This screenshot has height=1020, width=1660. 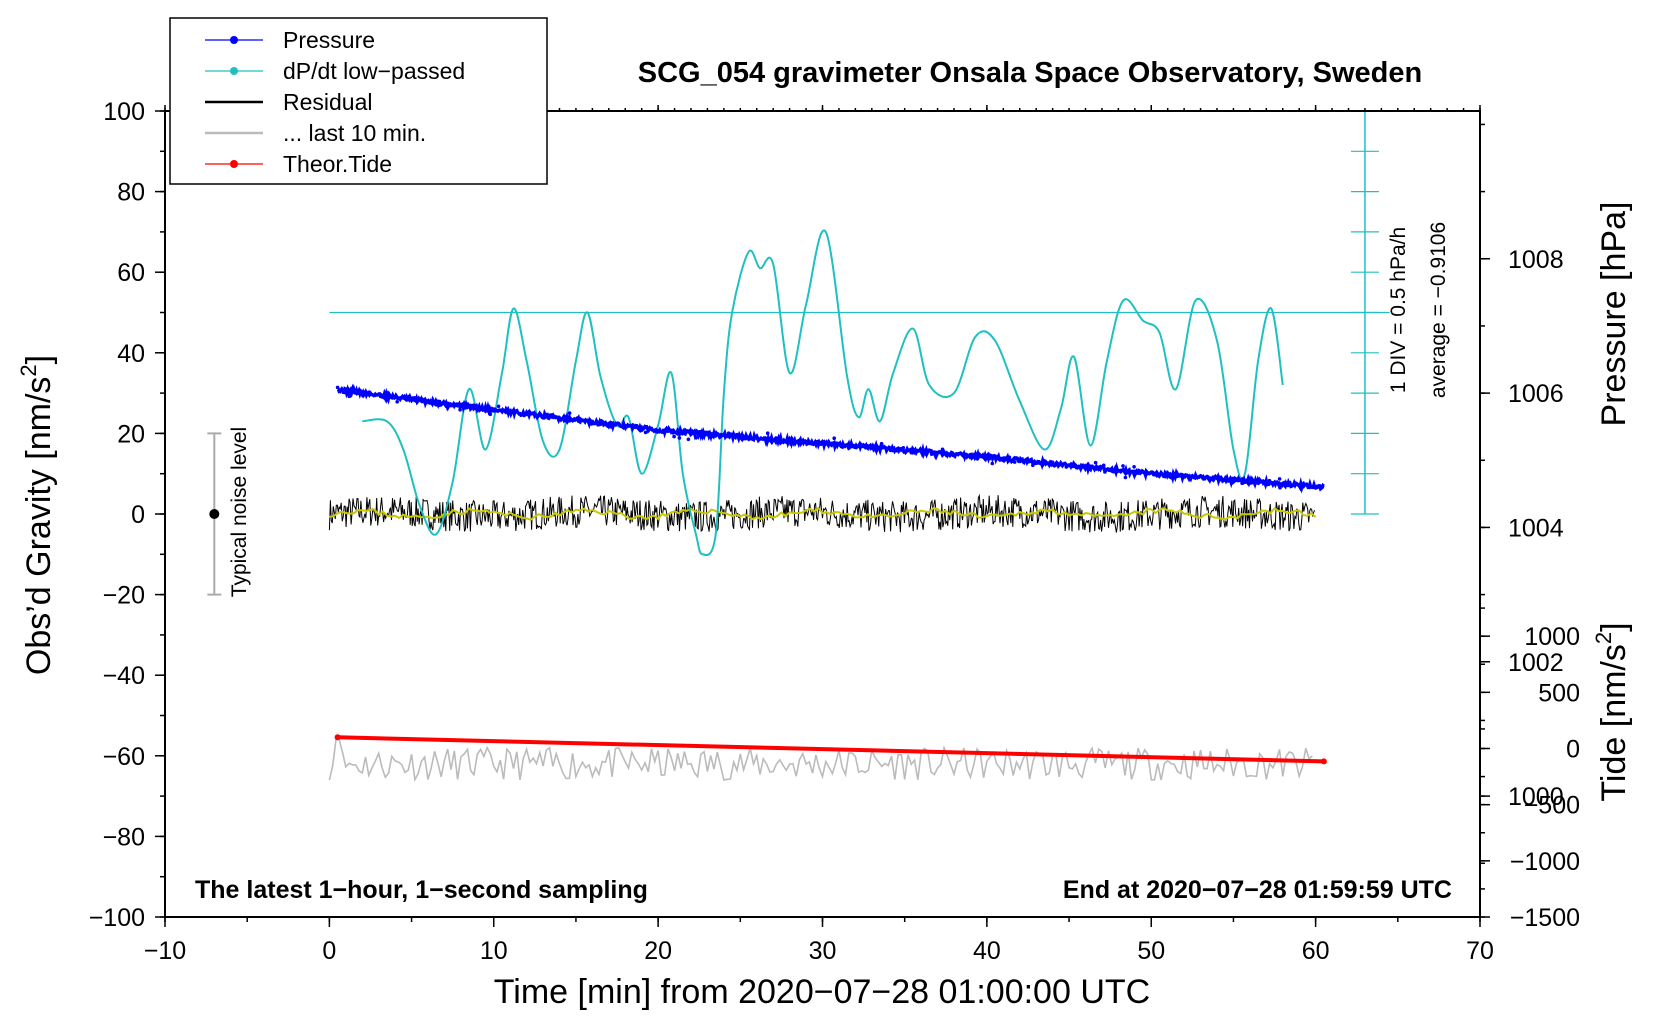 I want to click on x-tick-label: 70, so click(x=1480, y=951).